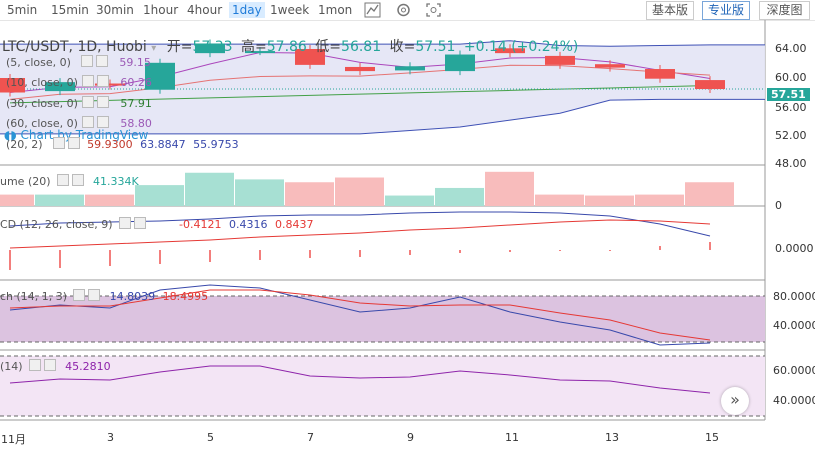 The width and height of the screenshot is (815, 451). Describe the element at coordinates (70, 10) in the screenshot. I see `timeframe-15min: 15min` at that location.